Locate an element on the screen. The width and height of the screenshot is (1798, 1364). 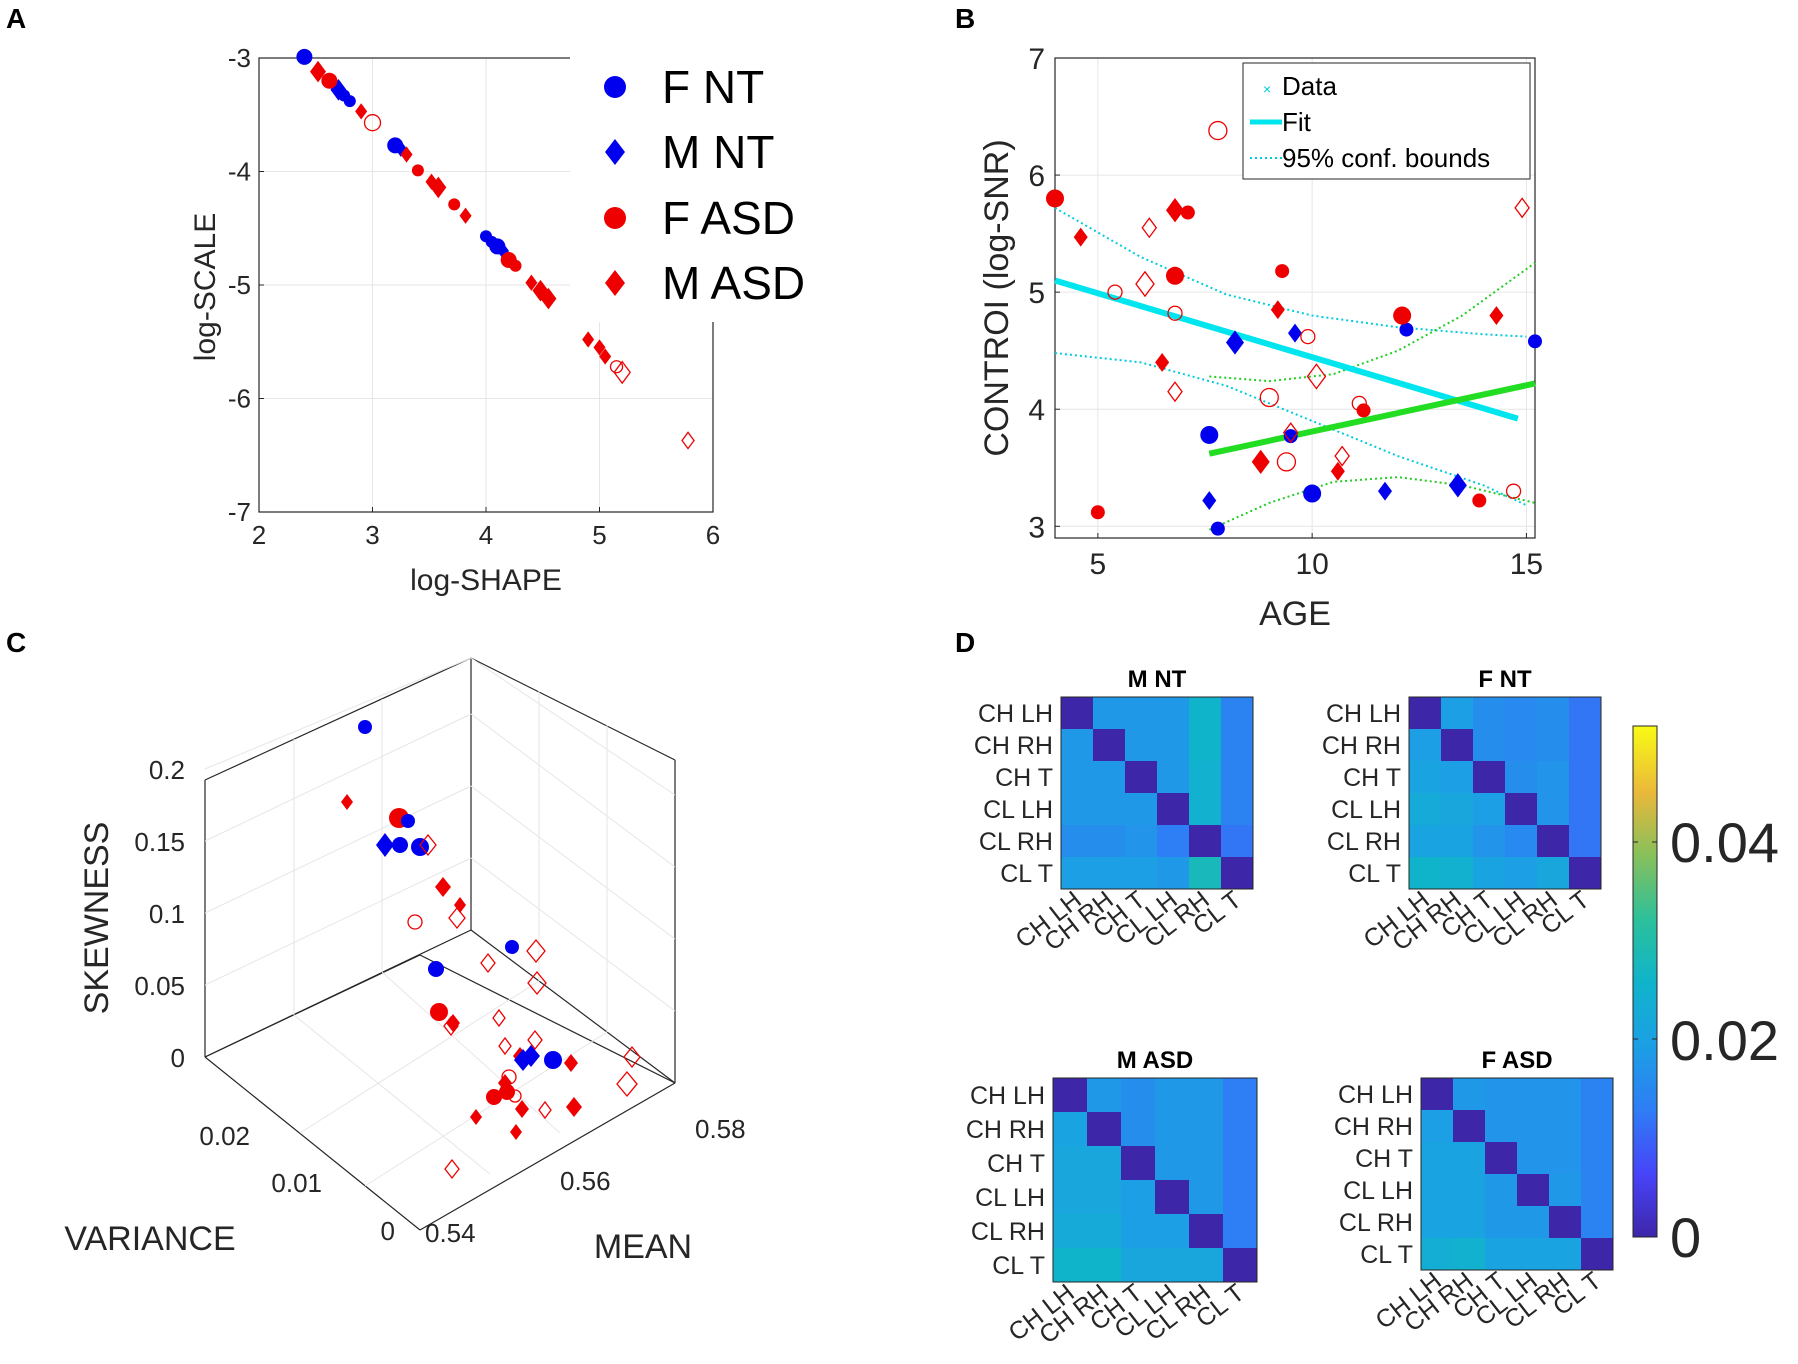
b-conf-bound is located at coordinates (1290, 429).